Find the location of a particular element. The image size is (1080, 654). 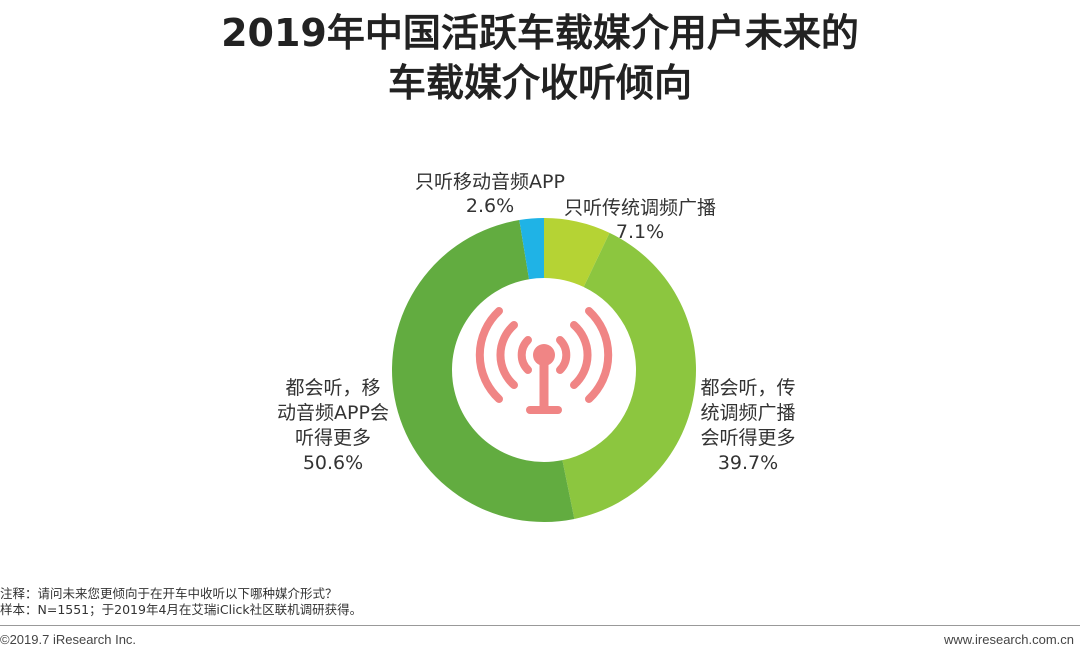

label-both-app-value: 50.6% is located at coordinates (333, 463).